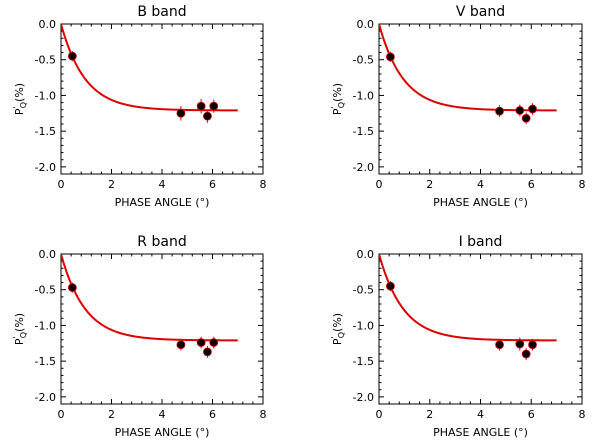 The height and width of the screenshot is (441, 600). What do you see at coordinates (480, 12) in the screenshot?
I see `panel-title: V band` at bounding box center [480, 12].